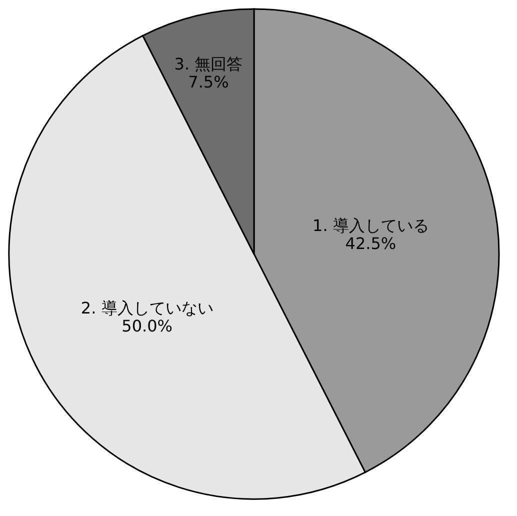 The image size is (517, 516). I want to click on slice-label: 2. 導入していない, so click(147, 308).